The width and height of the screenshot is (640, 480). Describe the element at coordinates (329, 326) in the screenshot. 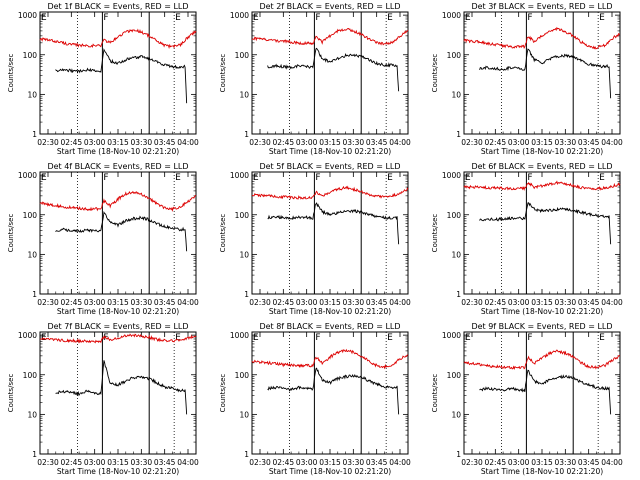

I see `panel-title: Det 8f BLACK = Events, RED = LLD` at that location.